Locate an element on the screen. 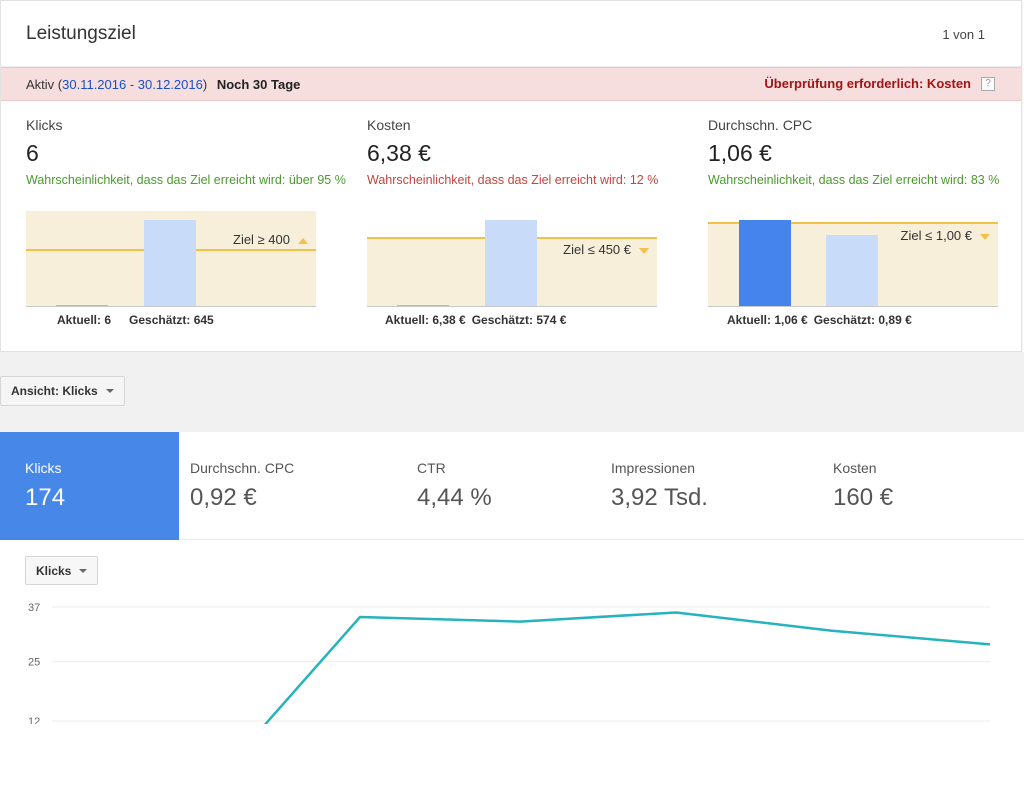 The height and width of the screenshot is (801, 1024). help-icon: ? is located at coordinates (988, 83).